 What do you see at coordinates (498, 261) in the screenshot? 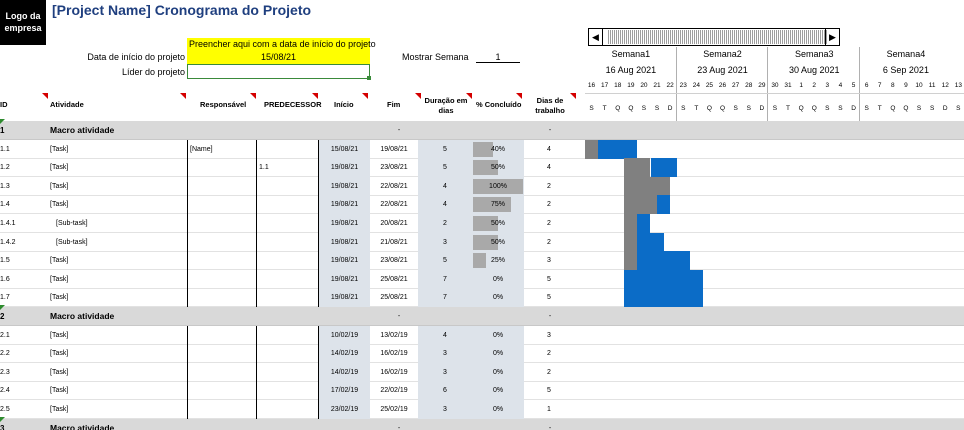
I see `row-percent-cell: 25%` at bounding box center [498, 261].